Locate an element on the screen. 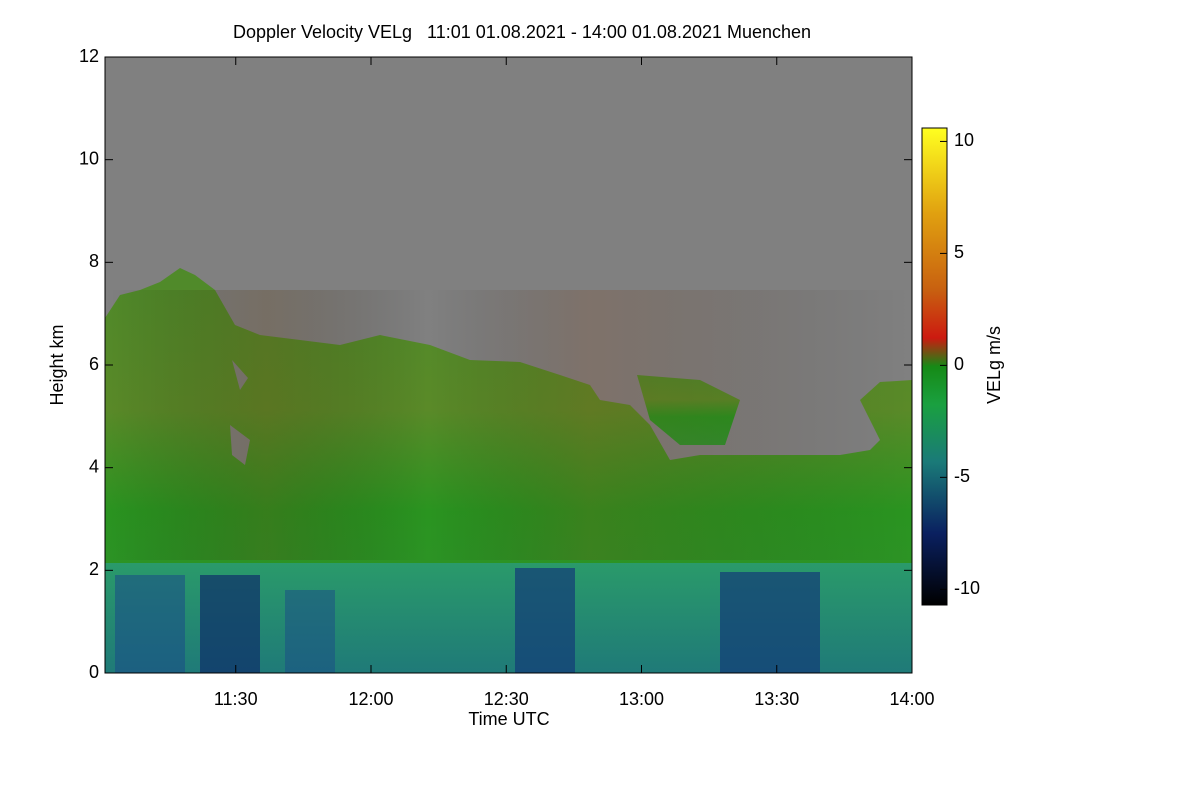  x-tick-label: 12:00 is located at coordinates (370, 699).